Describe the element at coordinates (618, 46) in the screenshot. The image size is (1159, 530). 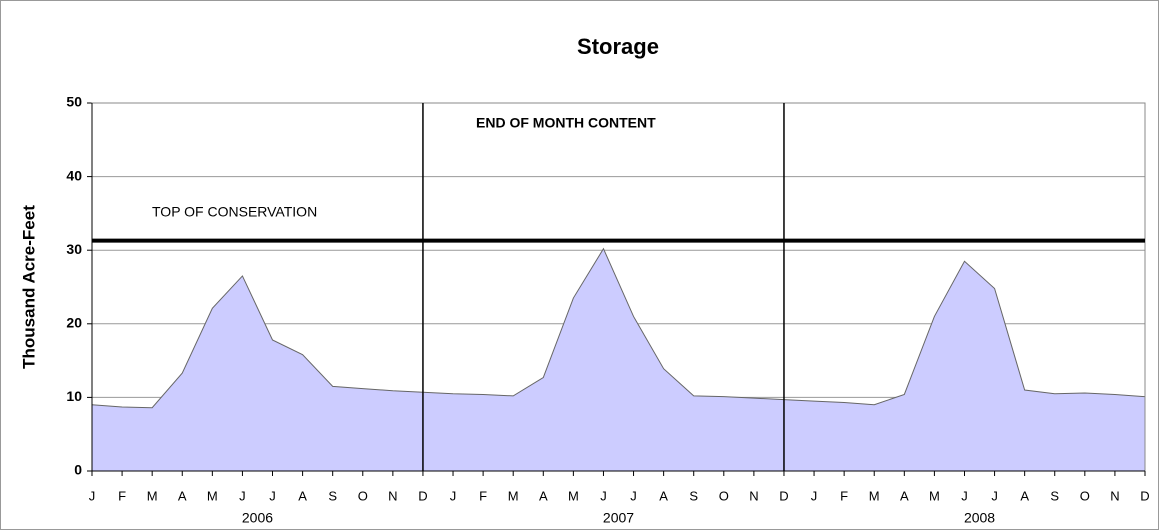
I see `chart-title: Storage` at that location.